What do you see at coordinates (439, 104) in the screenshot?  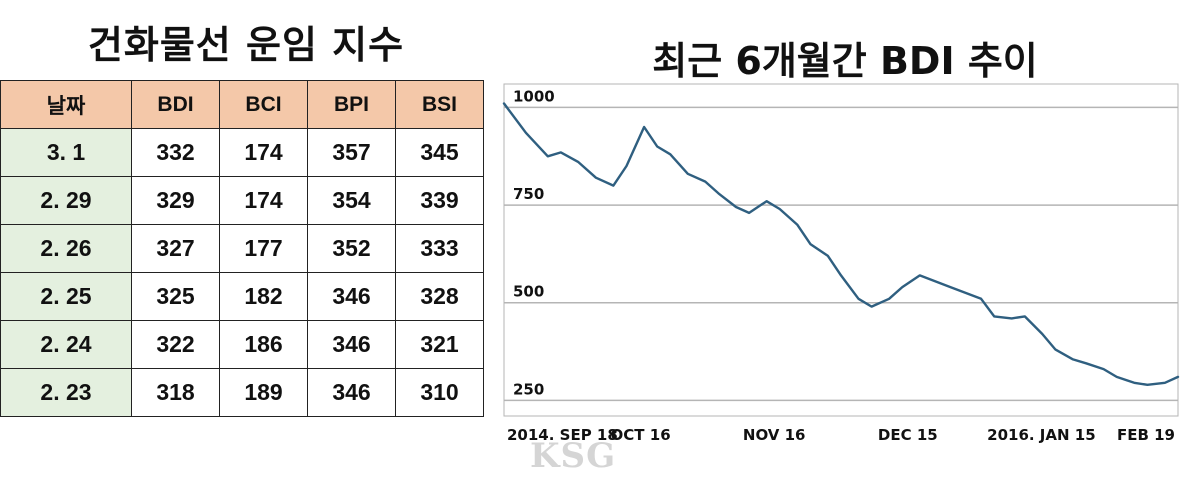 I see `header-bsi: BSI` at bounding box center [439, 104].